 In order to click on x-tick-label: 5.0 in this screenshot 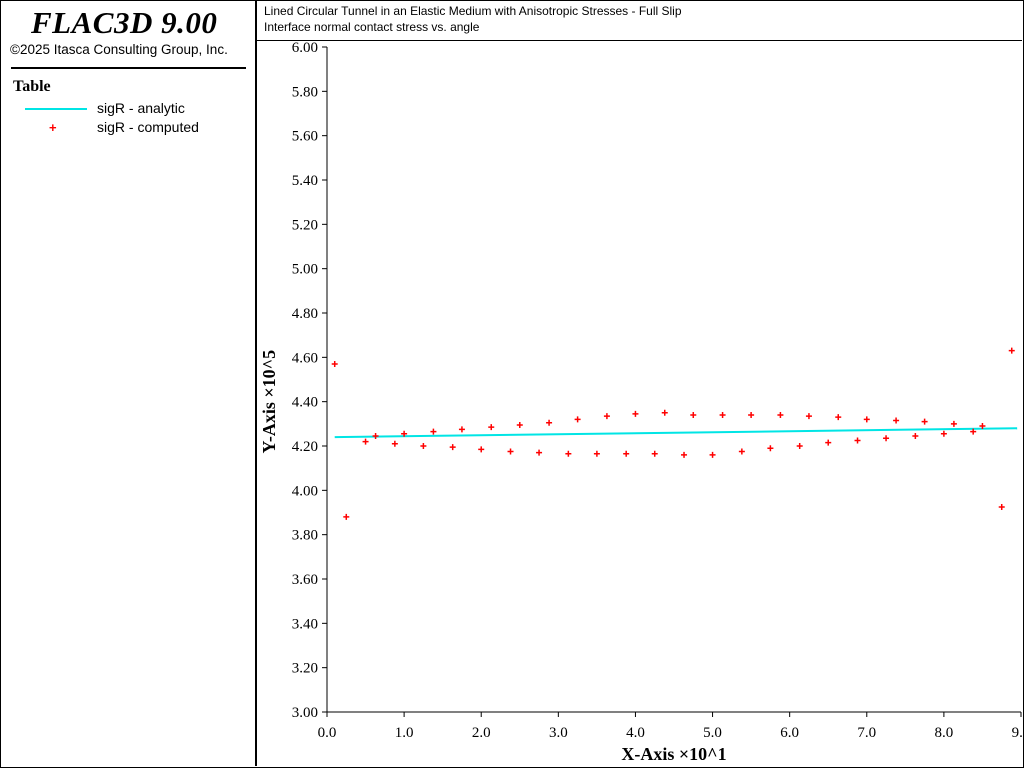, I will do `click(712, 733)`.